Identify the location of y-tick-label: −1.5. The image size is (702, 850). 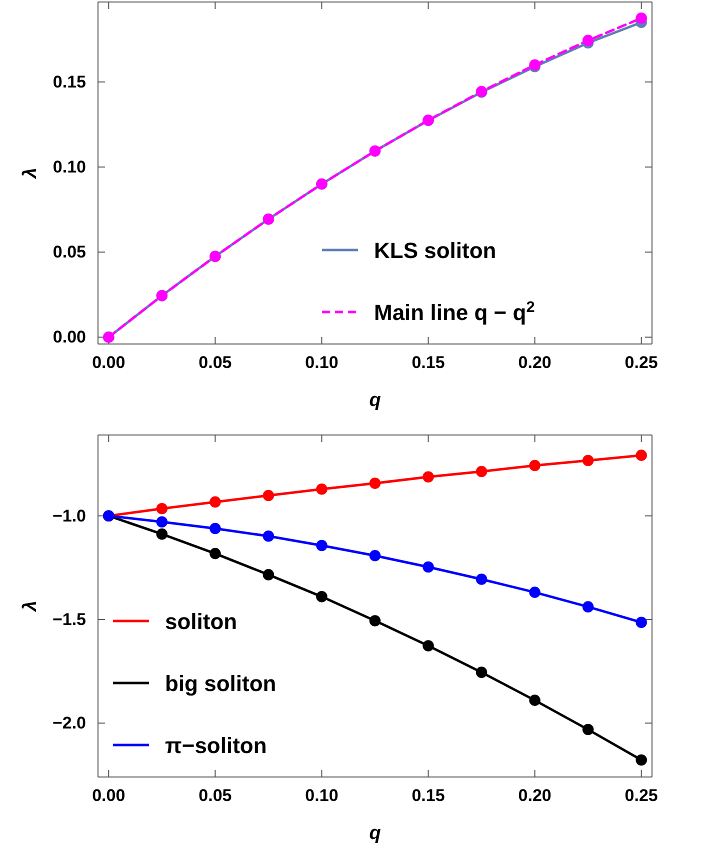
(69, 619).